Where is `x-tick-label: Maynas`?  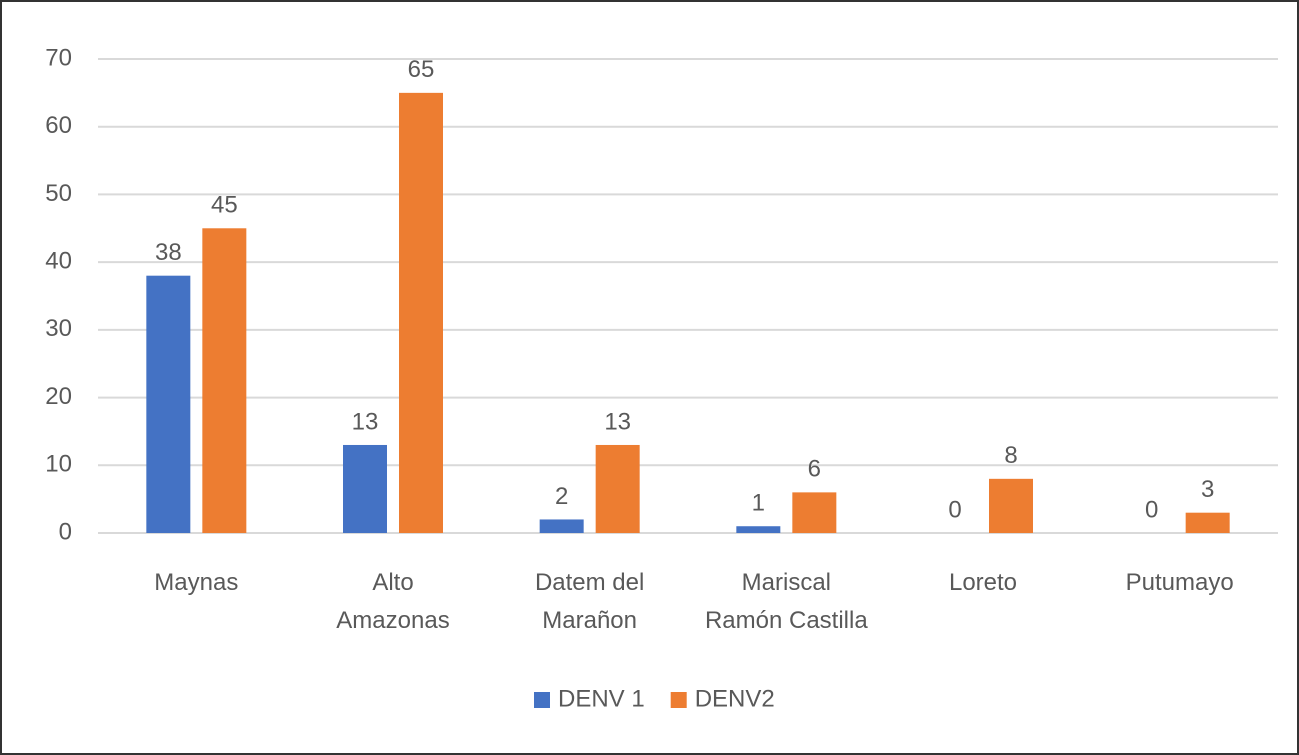
x-tick-label: Maynas is located at coordinates (196, 582).